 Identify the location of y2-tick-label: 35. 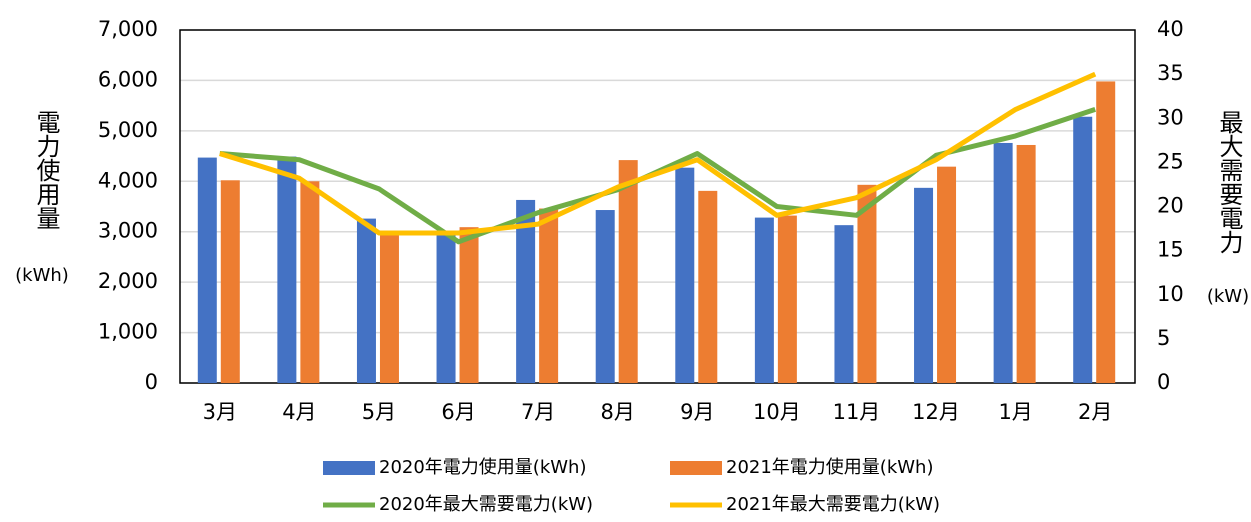
(1170, 73).